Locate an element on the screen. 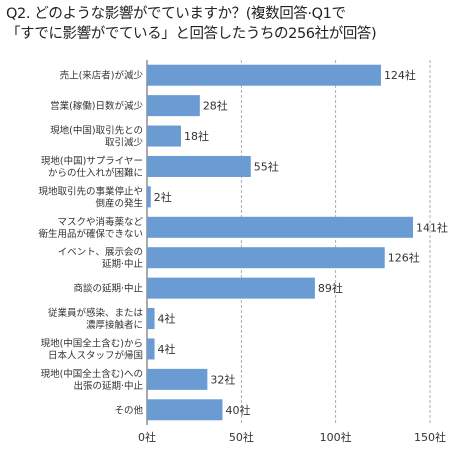 The image size is (454, 450). title-line-1: Q2. どのような影響がでていますか？(複数回答·Q1で is located at coordinates (176, 14).